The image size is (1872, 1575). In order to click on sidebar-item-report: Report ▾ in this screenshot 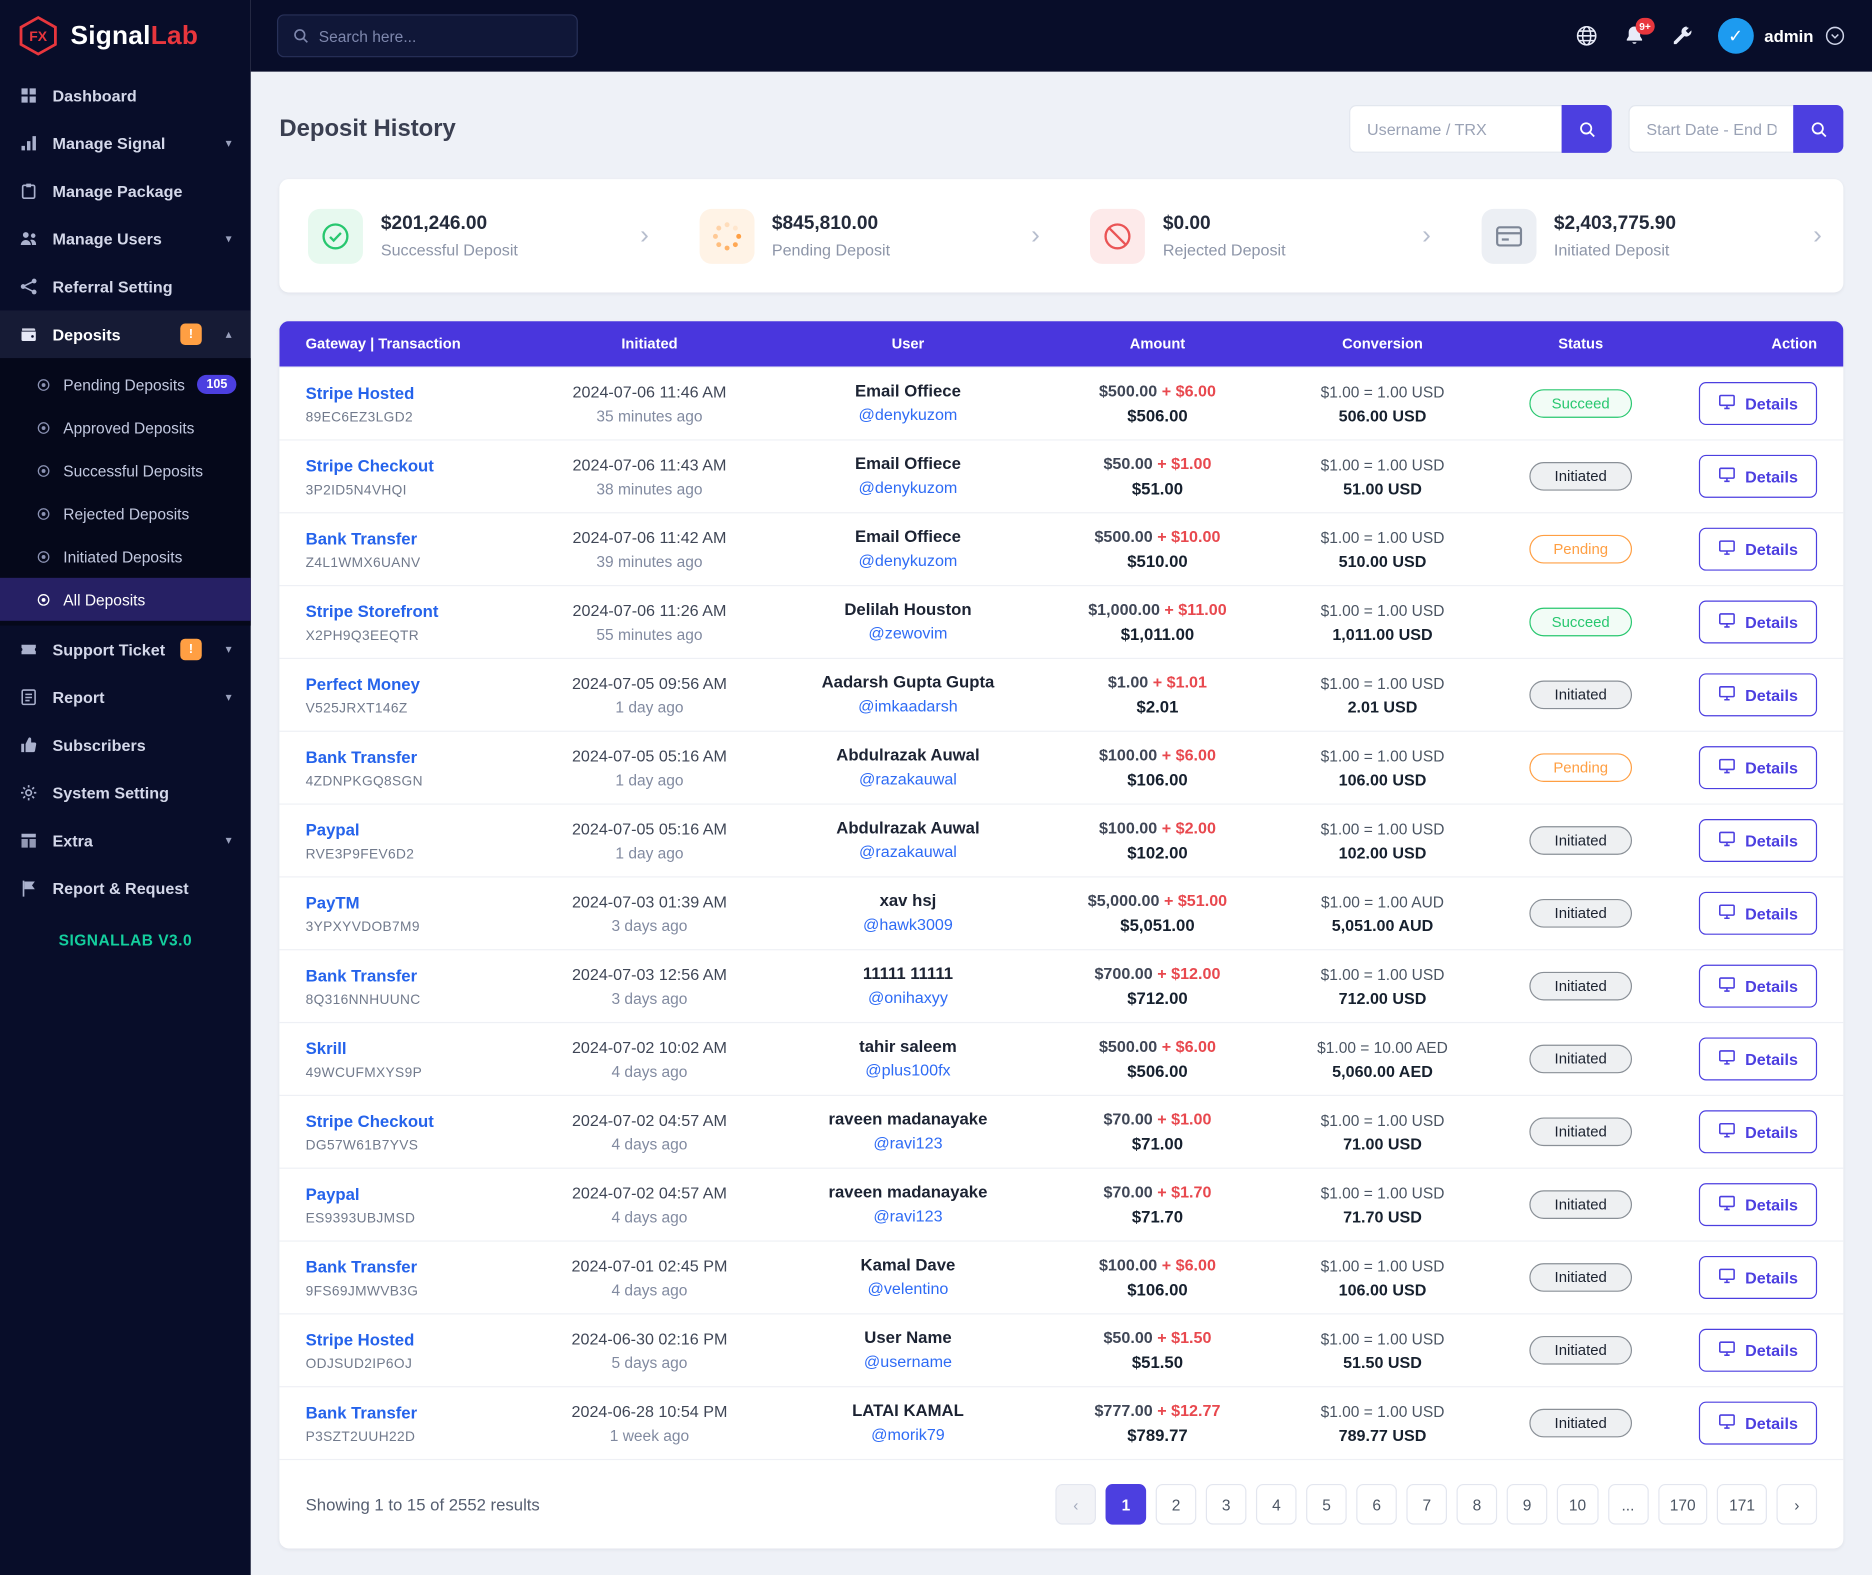, I will do `click(125, 697)`.